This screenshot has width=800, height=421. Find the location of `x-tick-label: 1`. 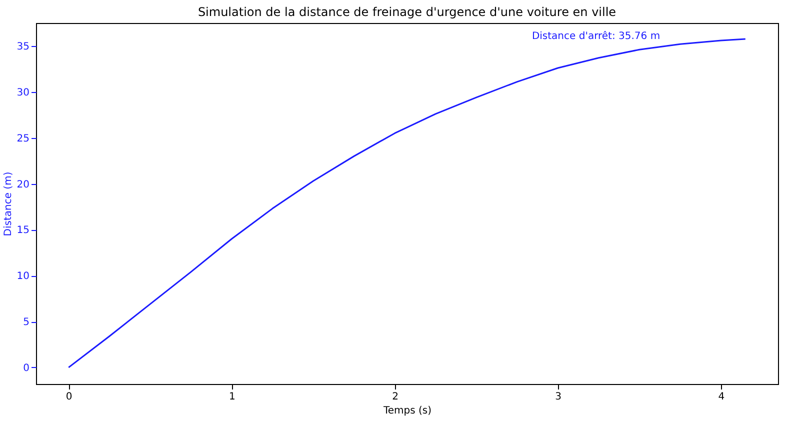

x-tick-label: 1 is located at coordinates (232, 397).